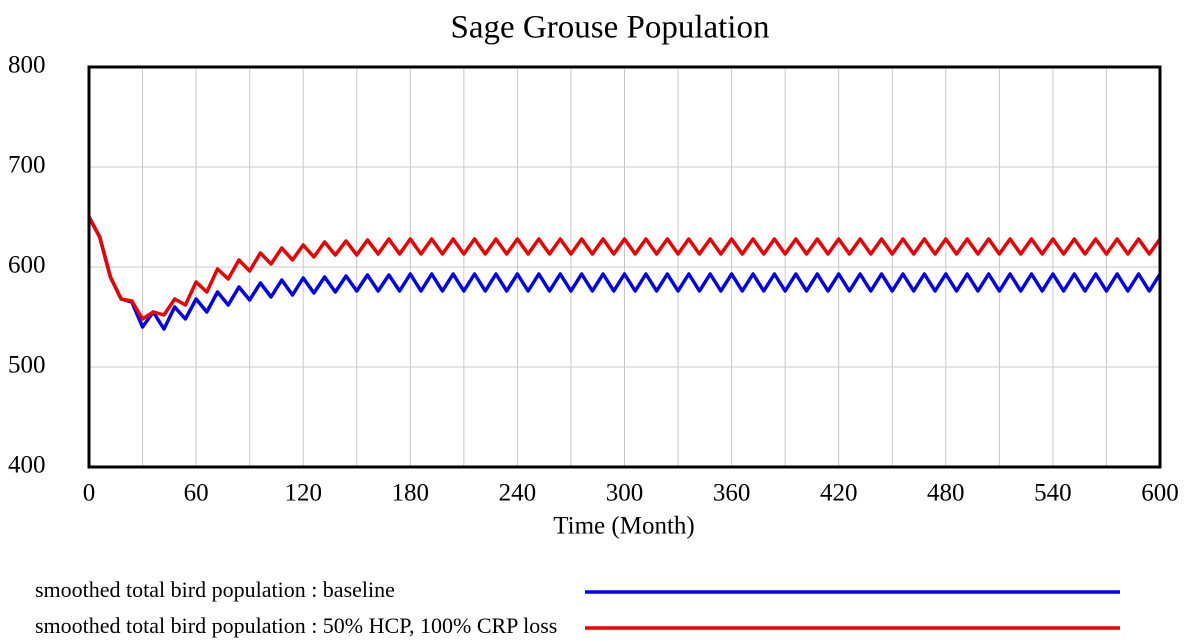  Describe the element at coordinates (610, 28) in the screenshot. I see `chart-title: Sage Grouse Population` at that location.